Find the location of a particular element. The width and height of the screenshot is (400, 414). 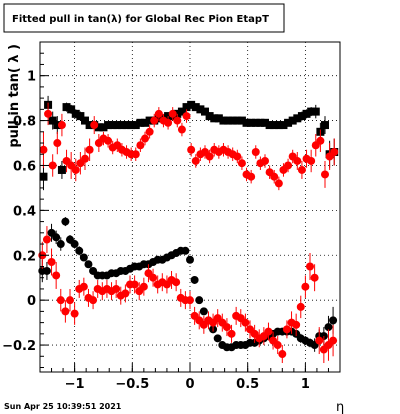

x-tick-label: −0.5 is located at coordinates (132, 384).